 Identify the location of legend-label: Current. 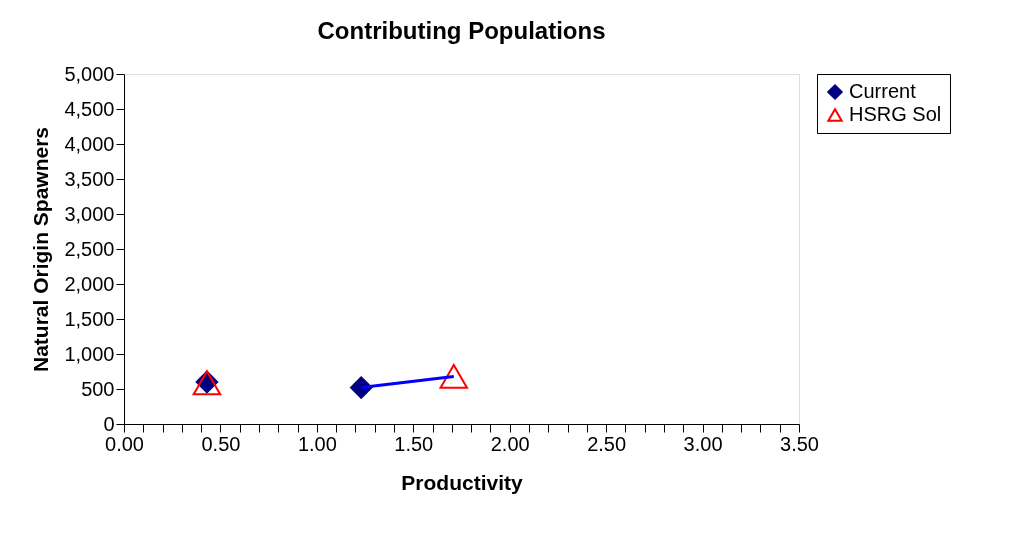
(883, 91).